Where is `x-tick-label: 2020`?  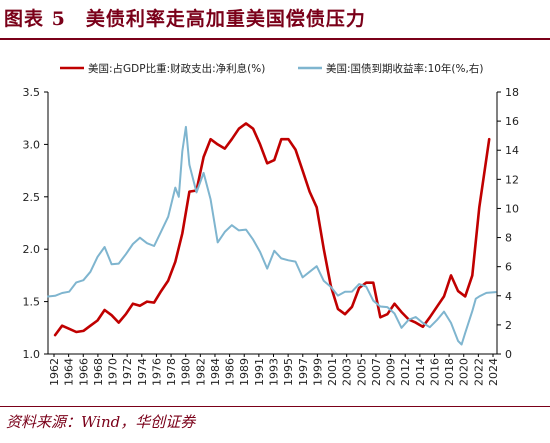
x-tick-label: 2020 is located at coordinates (464, 372).